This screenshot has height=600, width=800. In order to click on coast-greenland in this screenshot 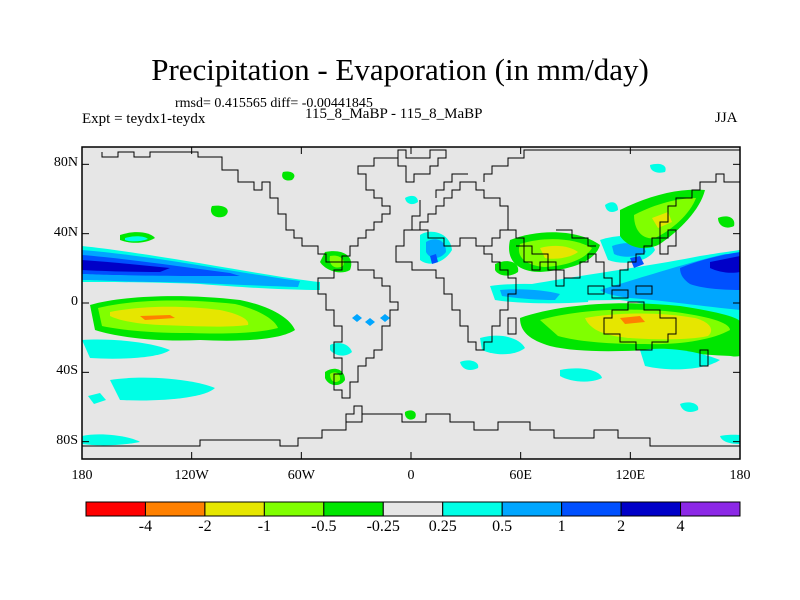, I will do `click(422, 166)`.